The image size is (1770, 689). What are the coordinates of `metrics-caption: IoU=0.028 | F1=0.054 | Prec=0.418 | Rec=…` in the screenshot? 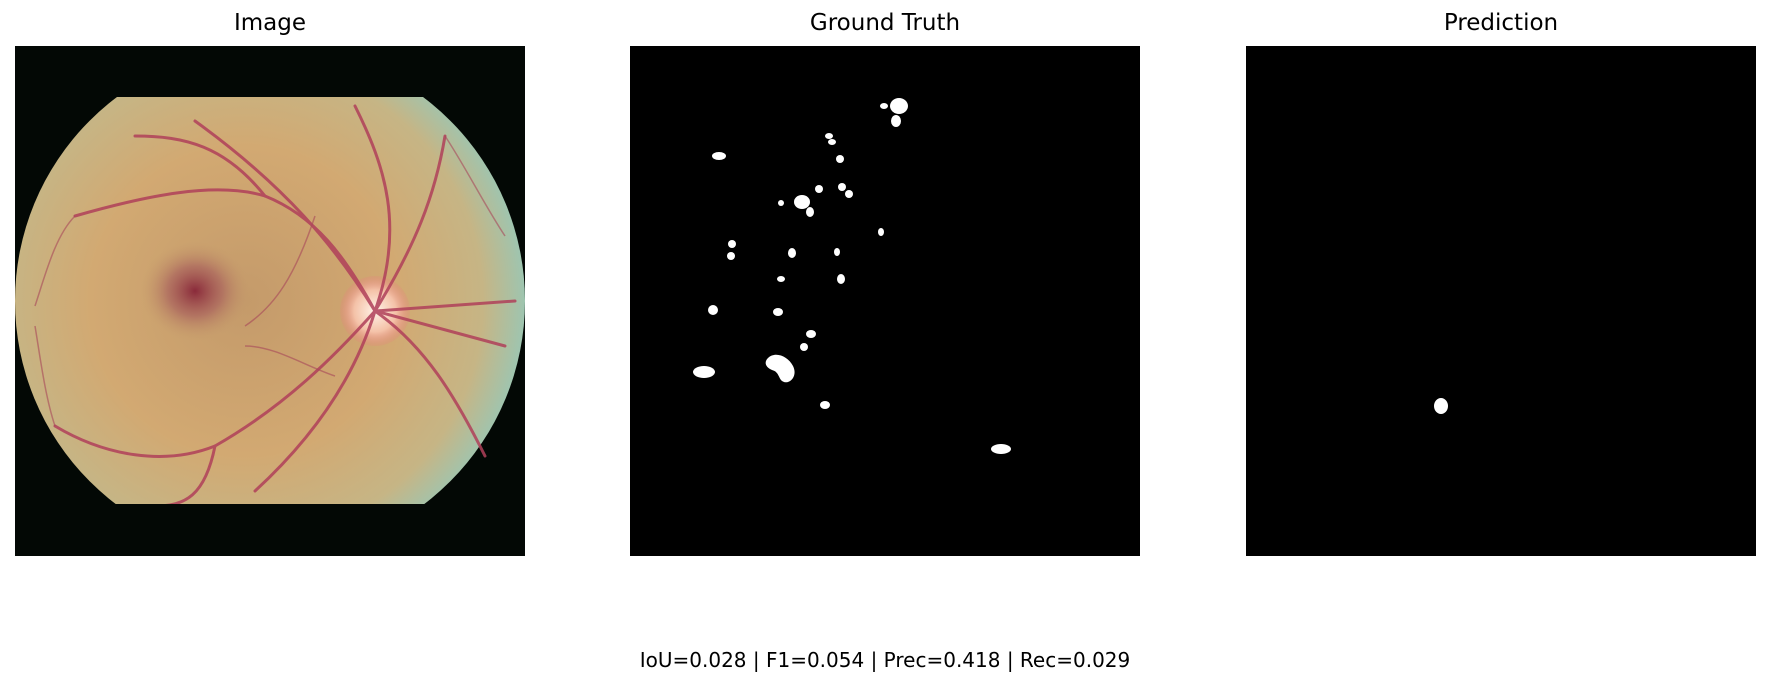 It's located at (885, 660).